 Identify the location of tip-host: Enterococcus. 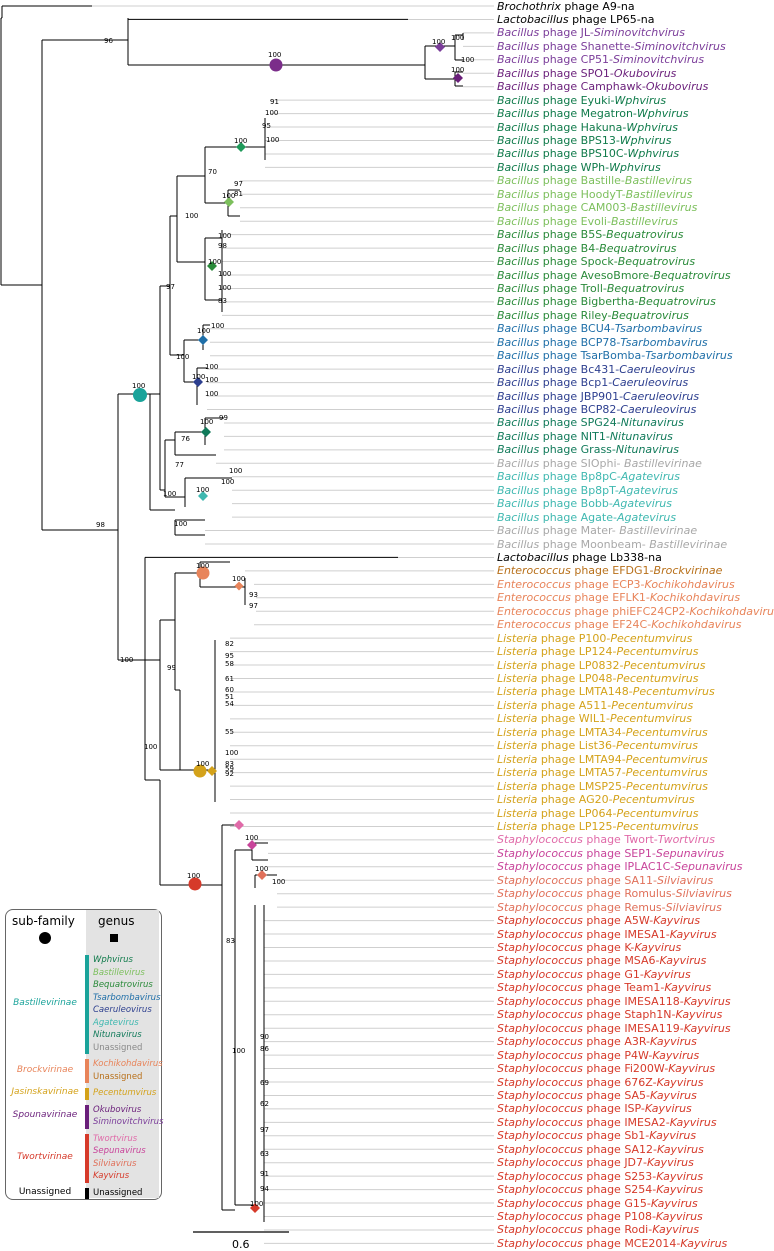
(534, 598).